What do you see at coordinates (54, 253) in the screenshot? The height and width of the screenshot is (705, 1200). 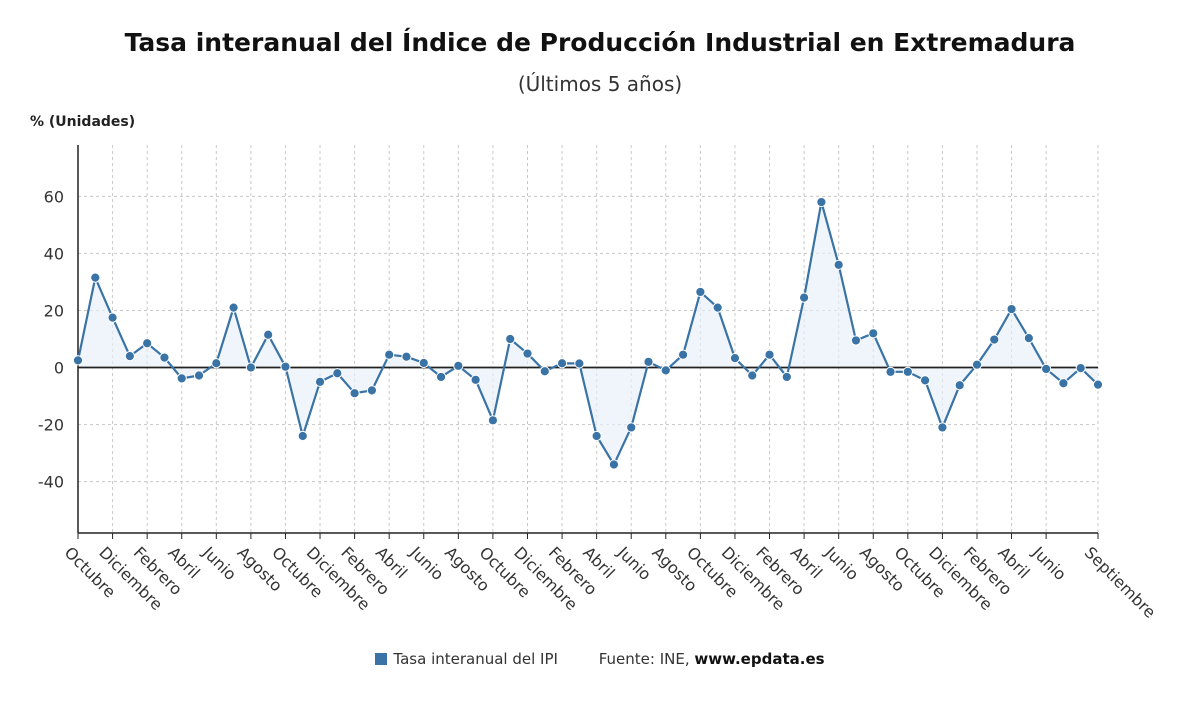 I see `y-tick-label: 40` at bounding box center [54, 253].